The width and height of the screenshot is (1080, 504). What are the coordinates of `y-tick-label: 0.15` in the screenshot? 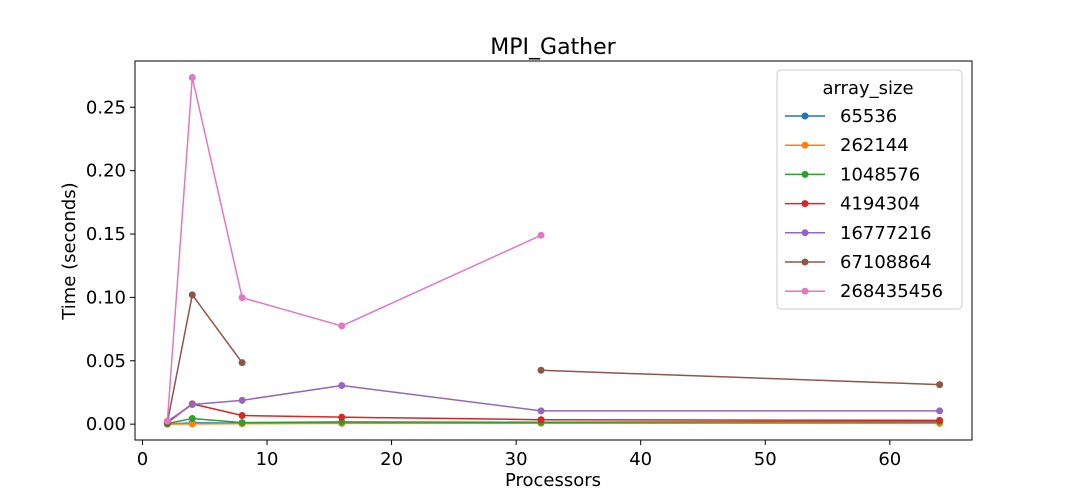 It's located at (106, 234).